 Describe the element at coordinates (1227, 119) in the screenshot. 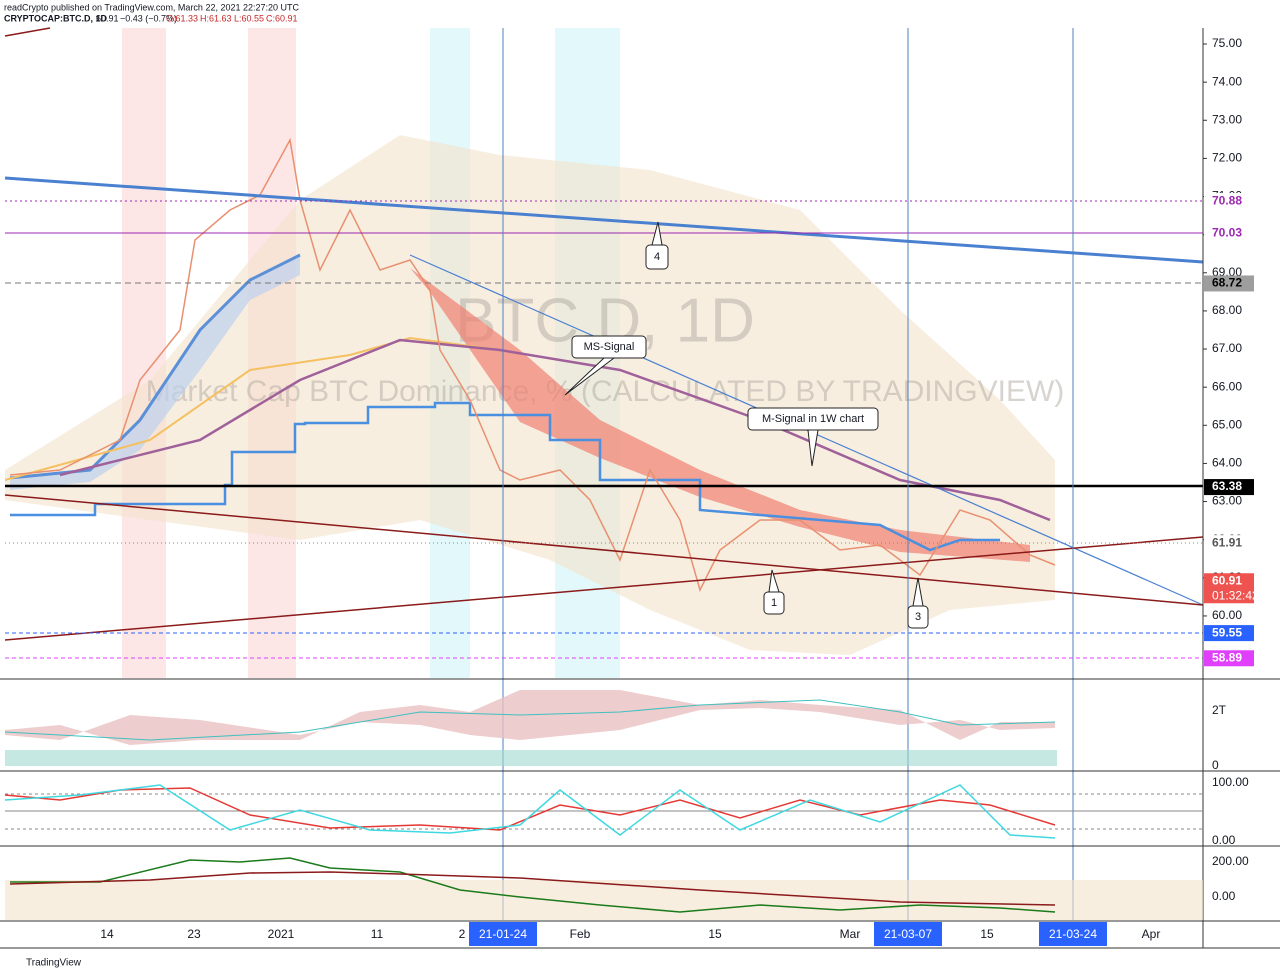

I see `price-label: 73.00` at that location.